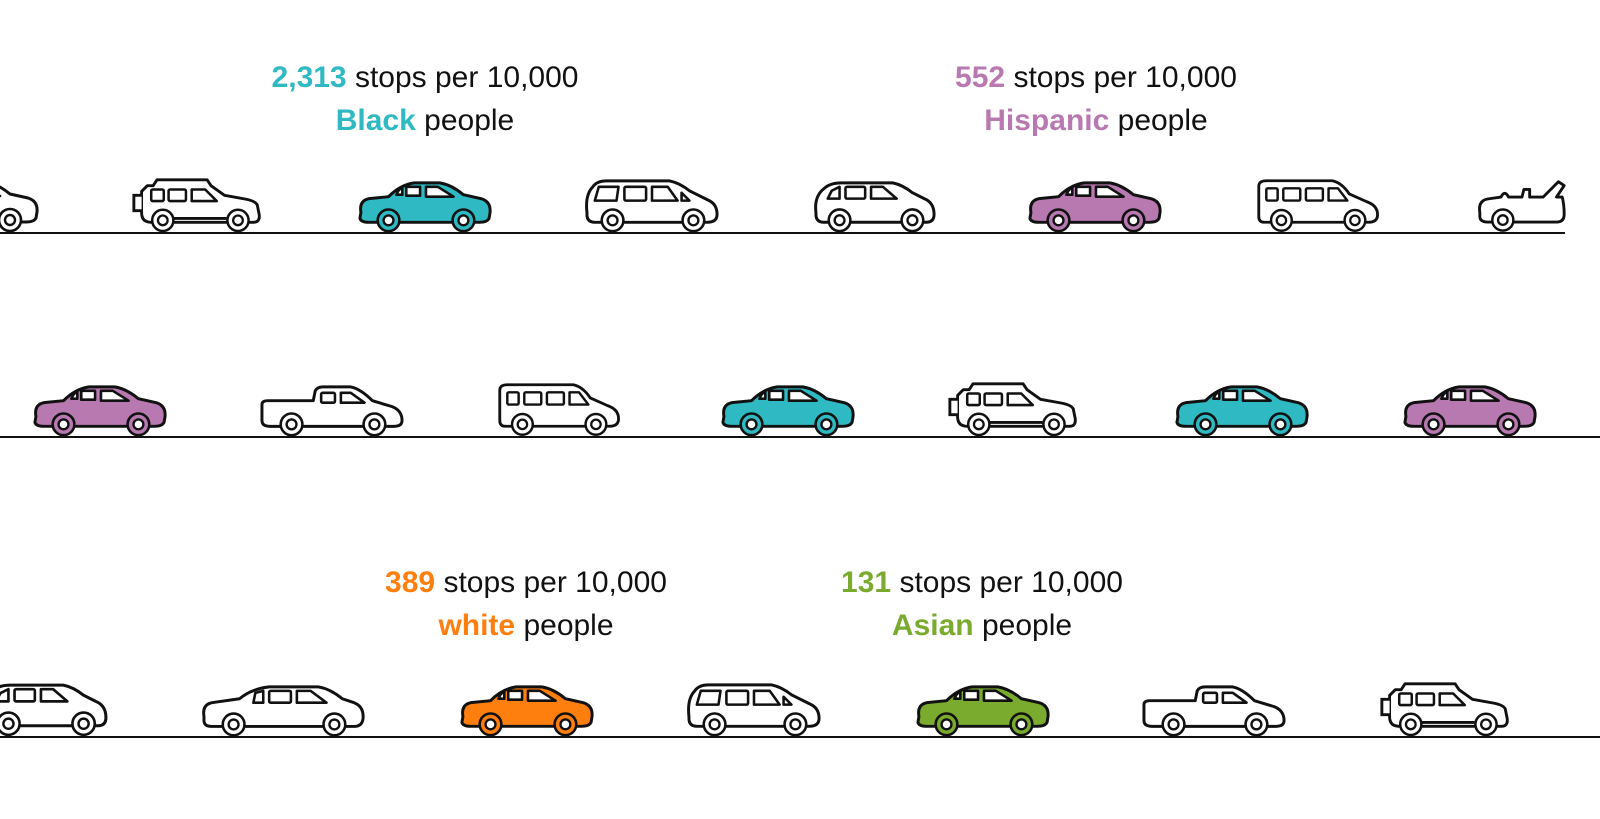  What do you see at coordinates (1522, 205) in the screenshot?
I see `car-outline-convertible-icon` at bounding box center [1522, 205].